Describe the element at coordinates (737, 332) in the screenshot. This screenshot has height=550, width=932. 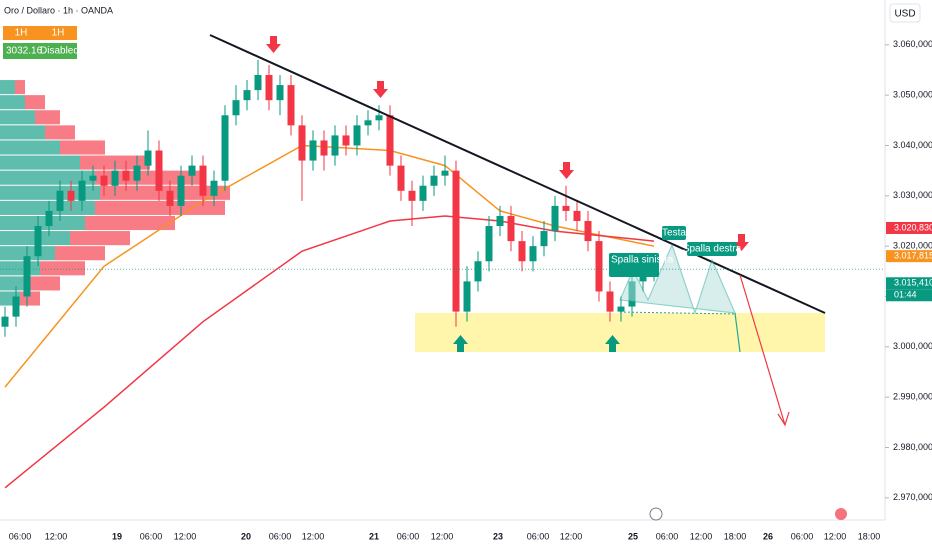
I see `pattern-projection` at that location.